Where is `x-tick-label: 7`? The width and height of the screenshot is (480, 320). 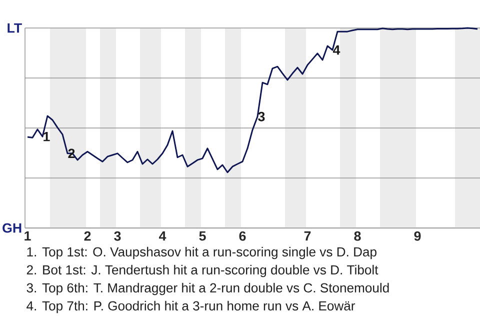
x-tick-label: 7 is located at coordinates (307, 236).